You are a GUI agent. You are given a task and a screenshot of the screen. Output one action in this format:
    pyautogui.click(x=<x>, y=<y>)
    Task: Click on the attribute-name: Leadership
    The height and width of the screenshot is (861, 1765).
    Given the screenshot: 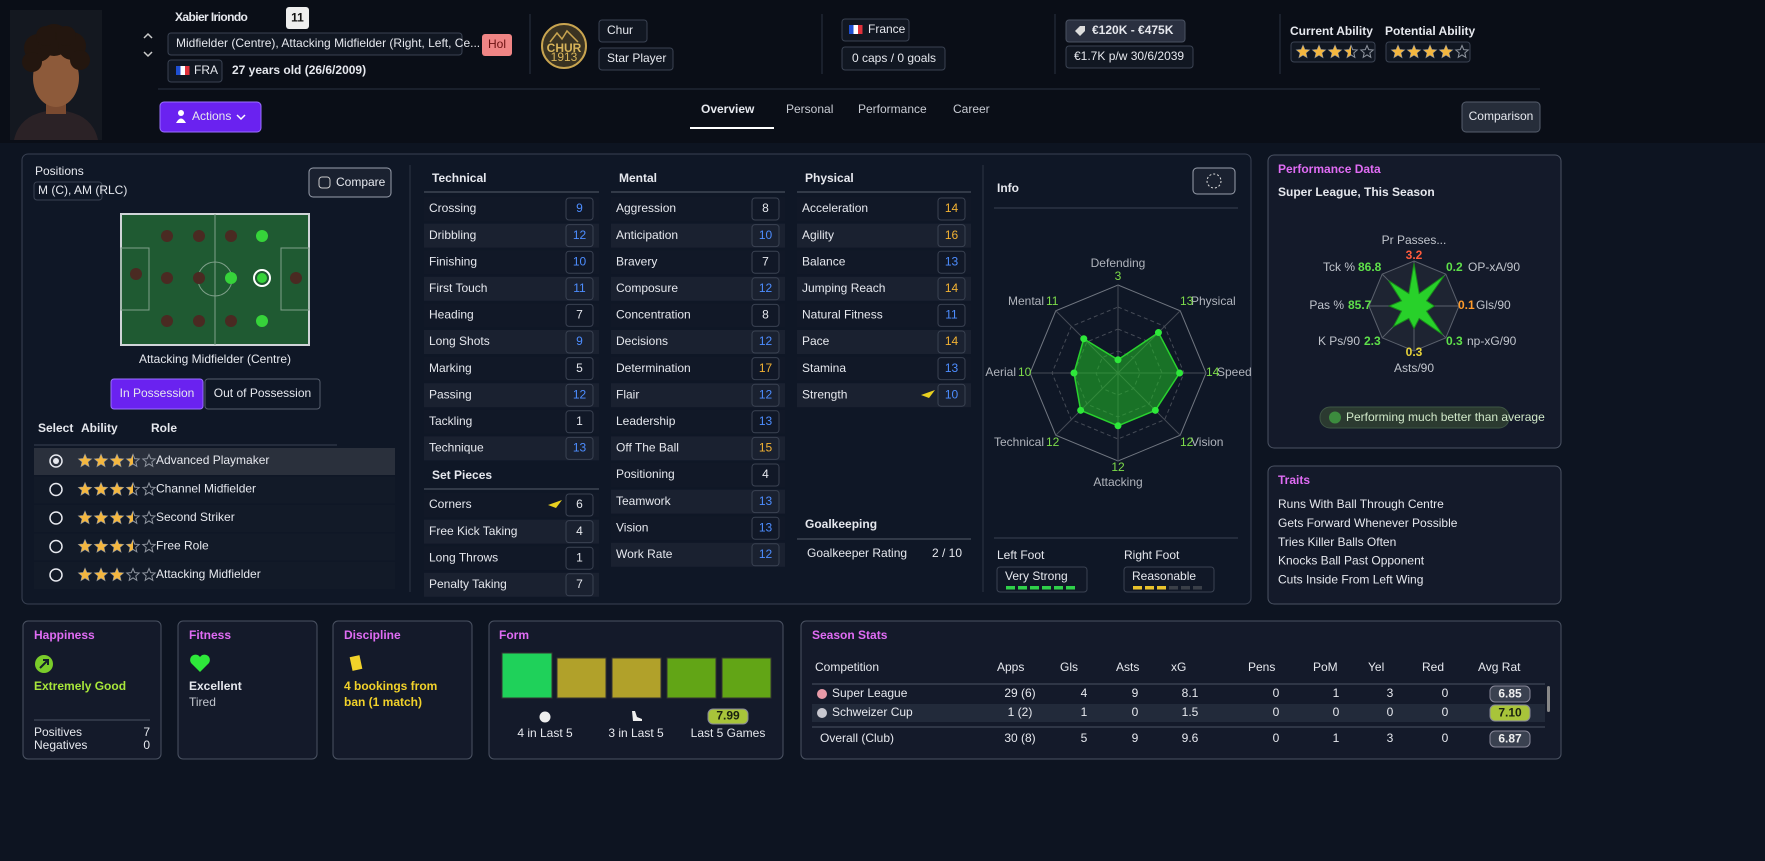 What is the action you would take?
    pyautogui.click(x=646, y=421)
    